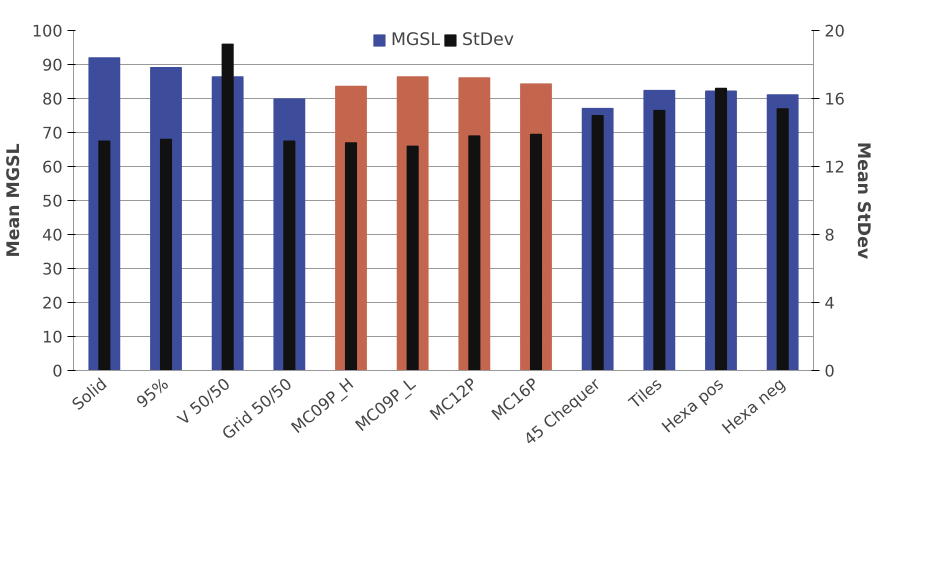 Image resolution: width=946 pixels, height=582 pixels. I want to click on y2-axis-title: Mean StDev, so click(862, 201).